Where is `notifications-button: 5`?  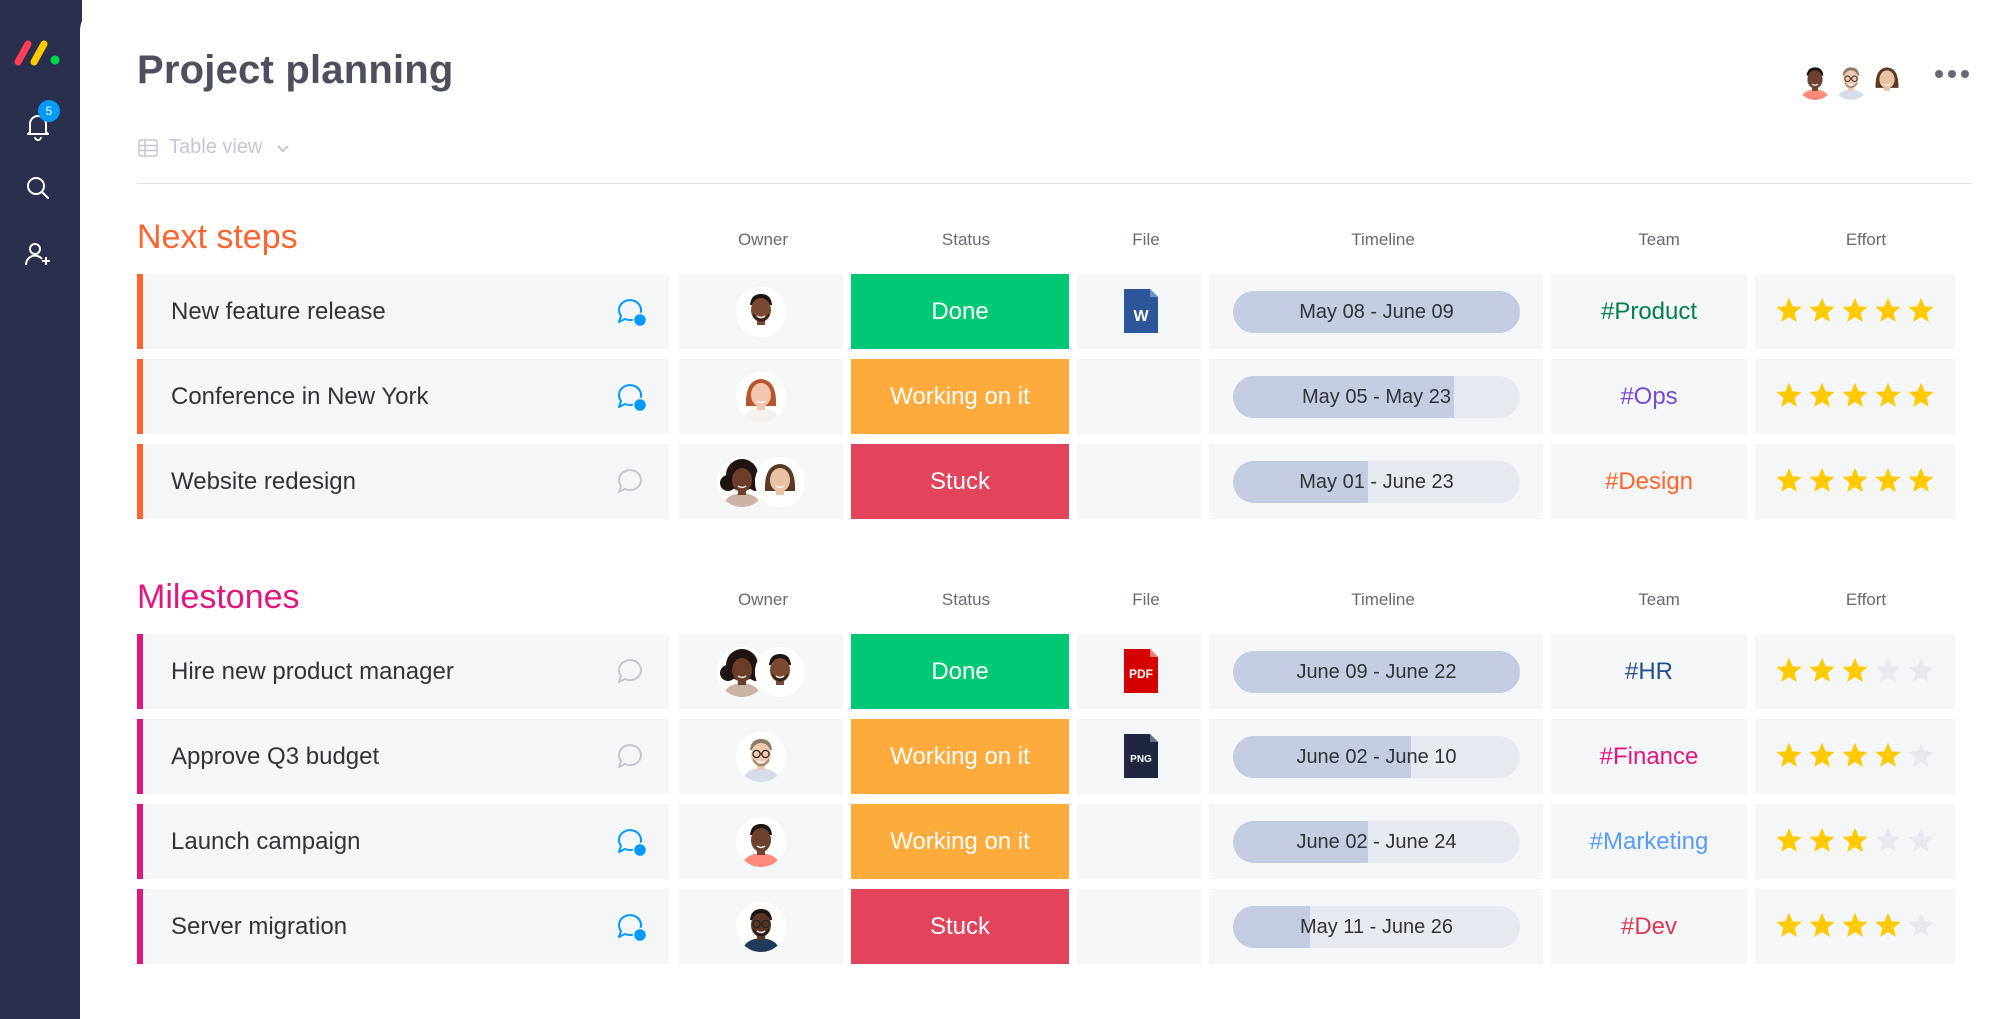 notifications-button: 5 is located at coordinates (38, 124).